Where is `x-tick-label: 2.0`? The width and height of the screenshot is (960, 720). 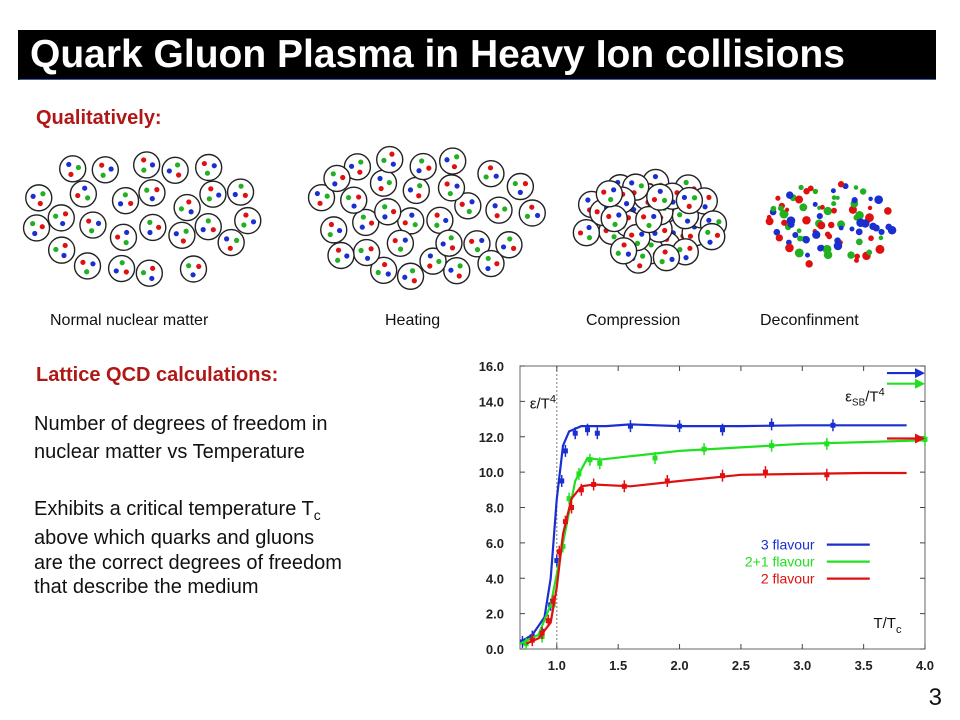
x-tick-label: 2.0 is located at coordinates (680, 665).